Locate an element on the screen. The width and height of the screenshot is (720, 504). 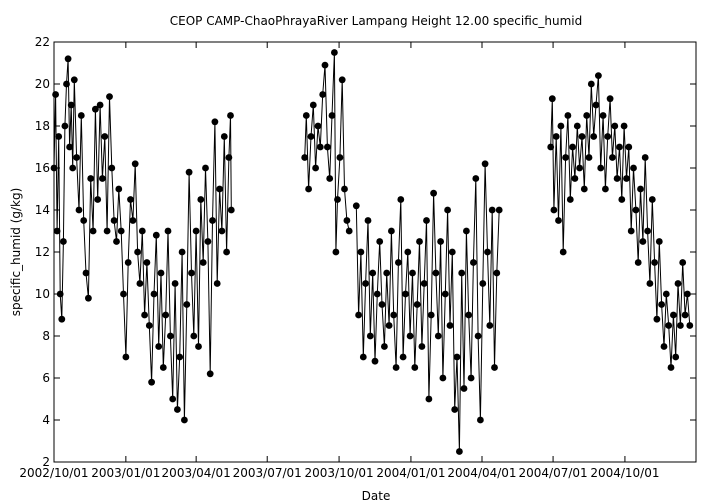
x-tick-label: 2004/04/01 is located at coordinates (481, 473).